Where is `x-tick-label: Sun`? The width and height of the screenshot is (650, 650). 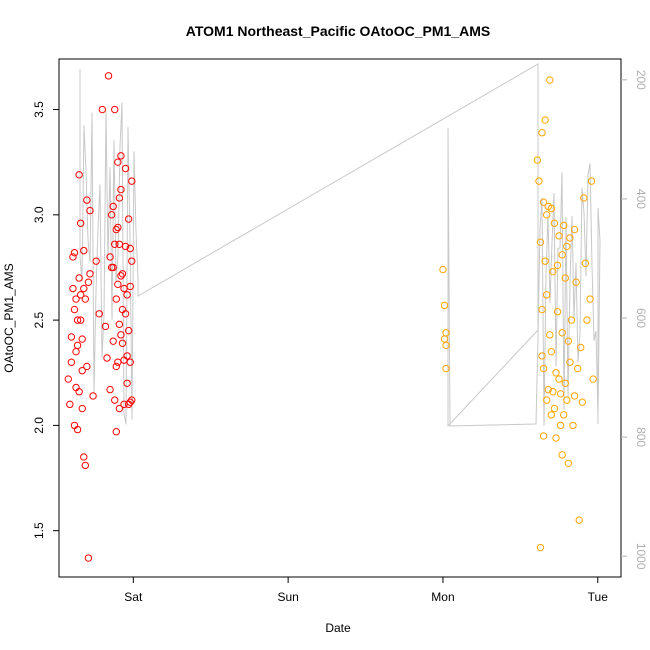
x-tick-label: Sun is located at coordinates (287, 597).